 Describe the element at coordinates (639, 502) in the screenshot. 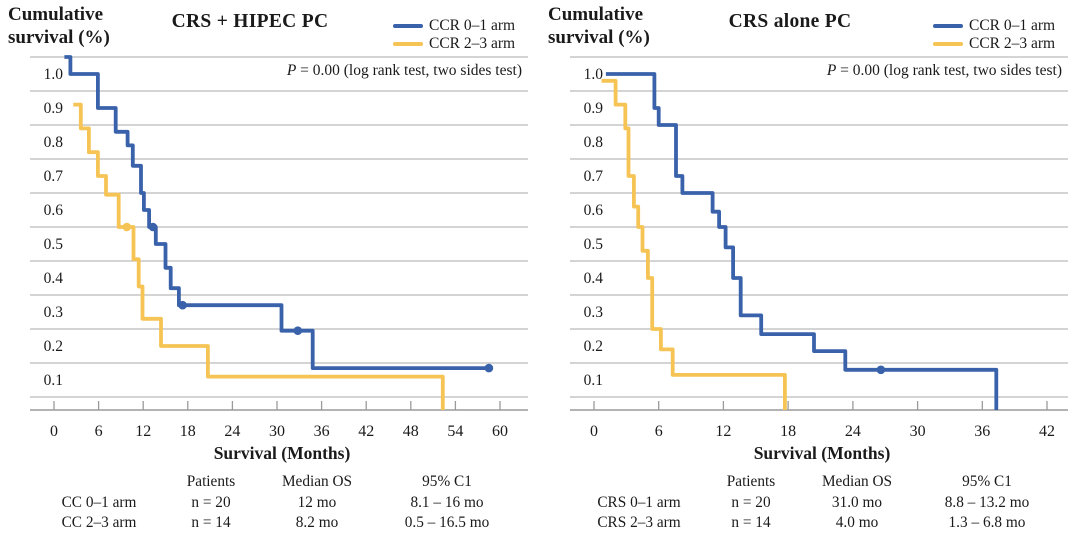

I see `table-cell: CRS 0–1 arm` at that location.